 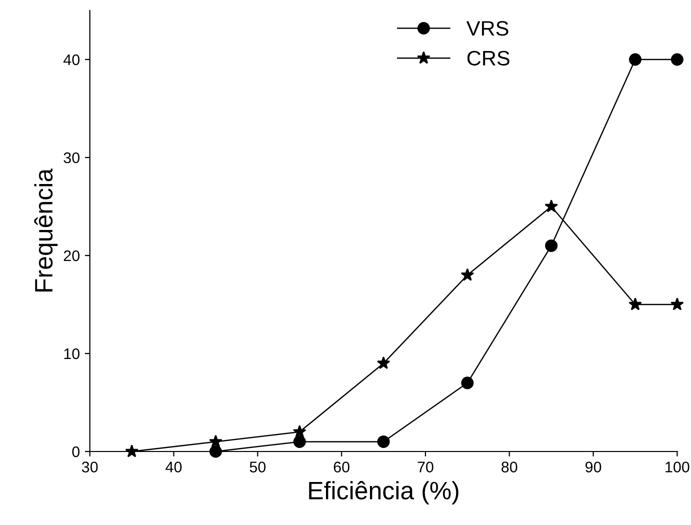 I want to click on x-tick-label: 80, so click(x=510, y=467).